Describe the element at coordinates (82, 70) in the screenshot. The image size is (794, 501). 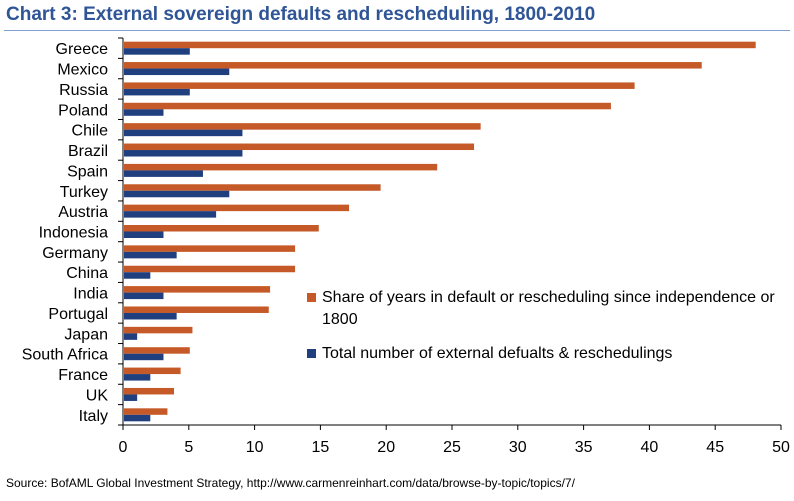
I see `category-label-mexico: Mexico` at that location.